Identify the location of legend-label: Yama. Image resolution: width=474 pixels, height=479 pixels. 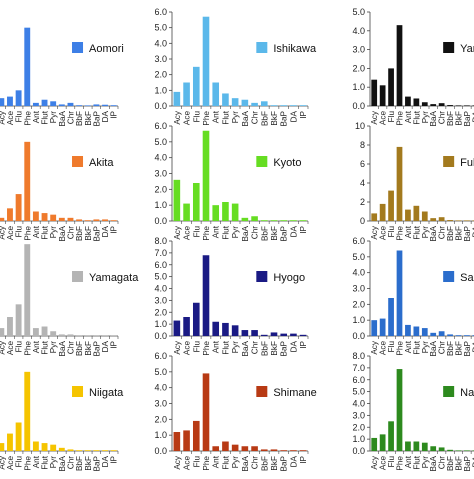
(467, 49).